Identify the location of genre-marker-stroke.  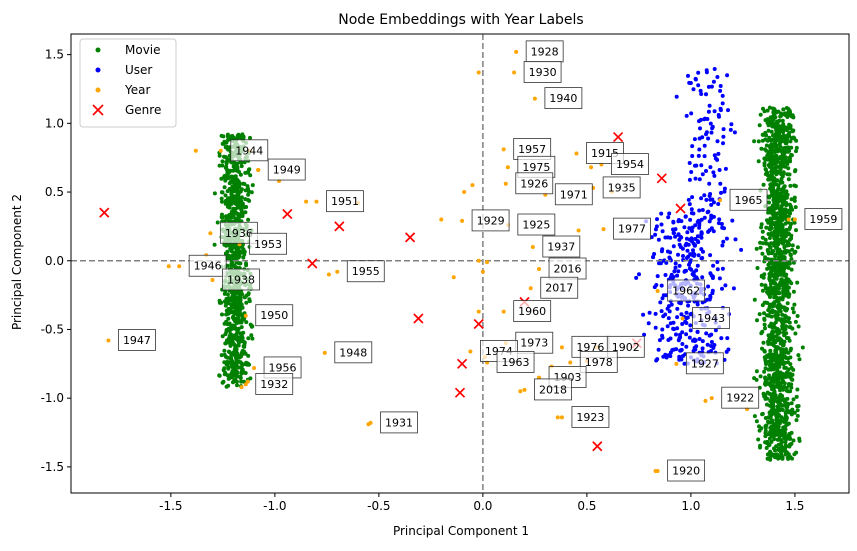
(462, 363).